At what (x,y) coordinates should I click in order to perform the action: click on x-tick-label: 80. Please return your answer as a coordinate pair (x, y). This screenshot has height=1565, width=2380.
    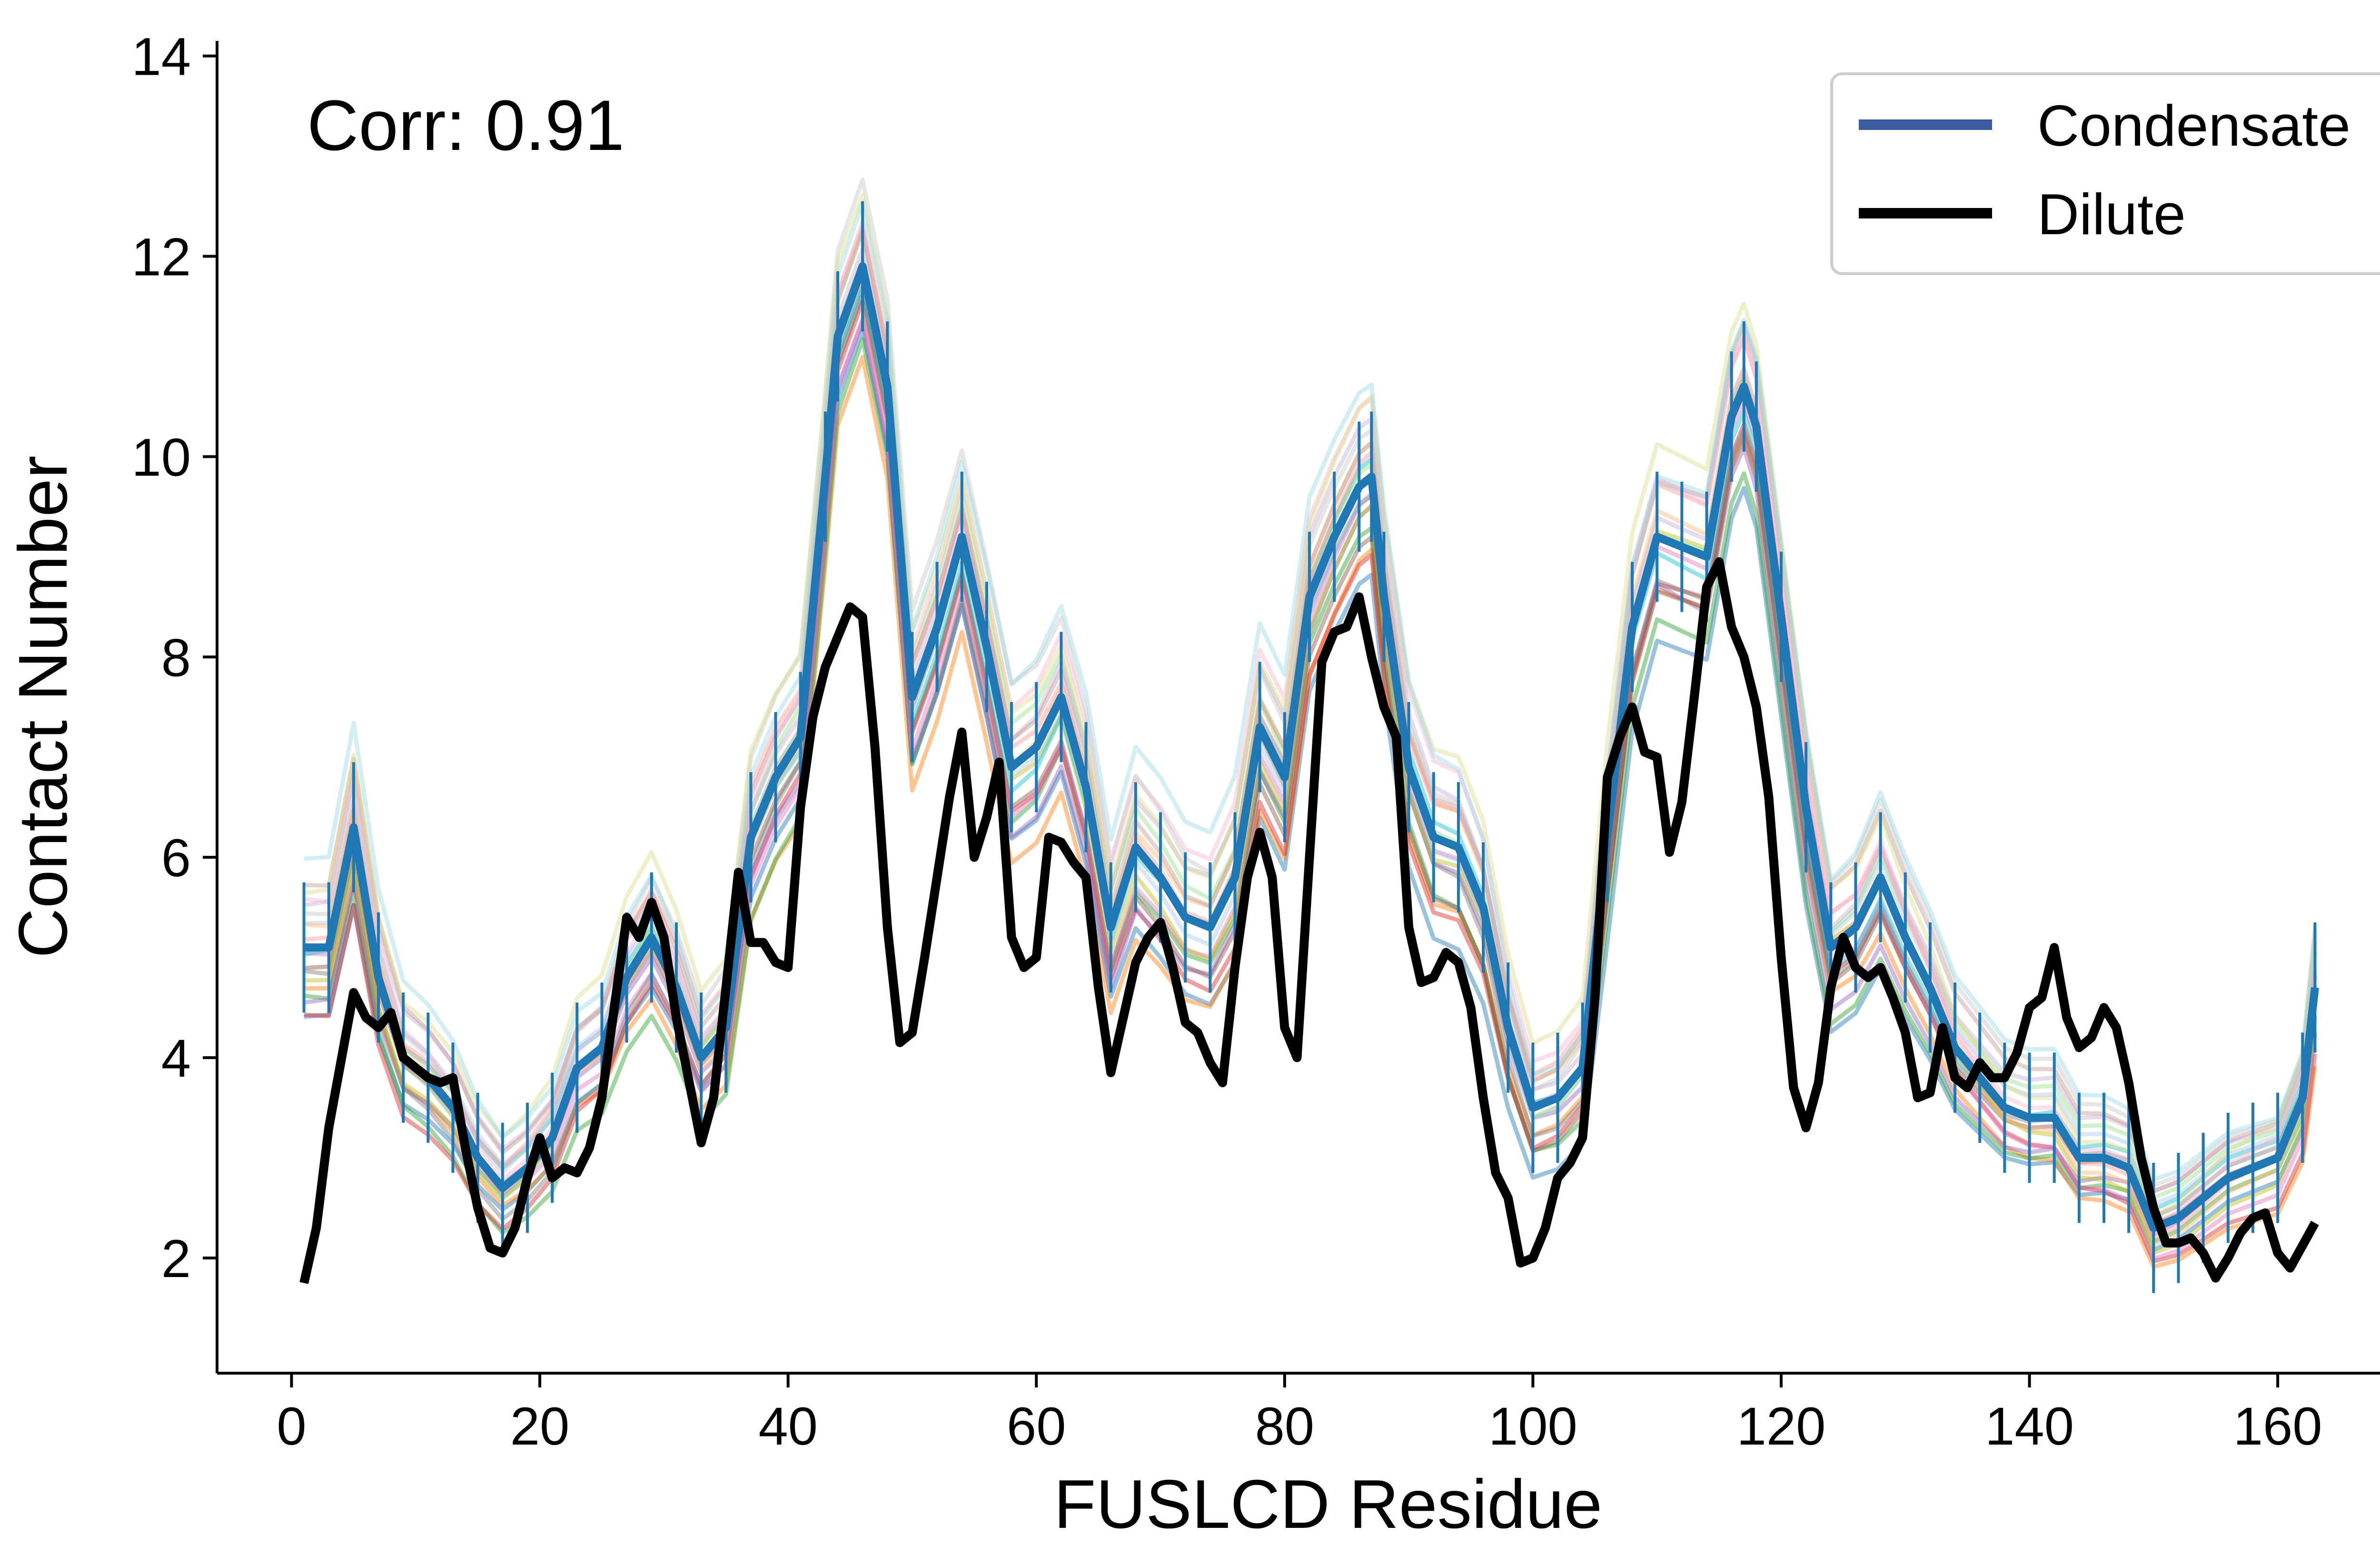
    Looking at the image, I should click on (1285, 1426).